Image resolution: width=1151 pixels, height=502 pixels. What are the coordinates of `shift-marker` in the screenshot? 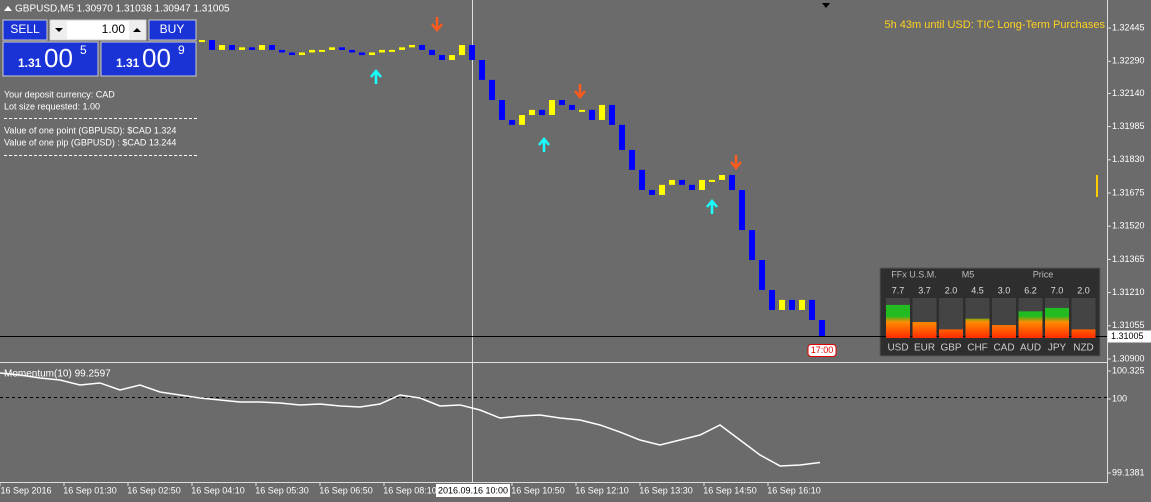 It's located at (826, 5).